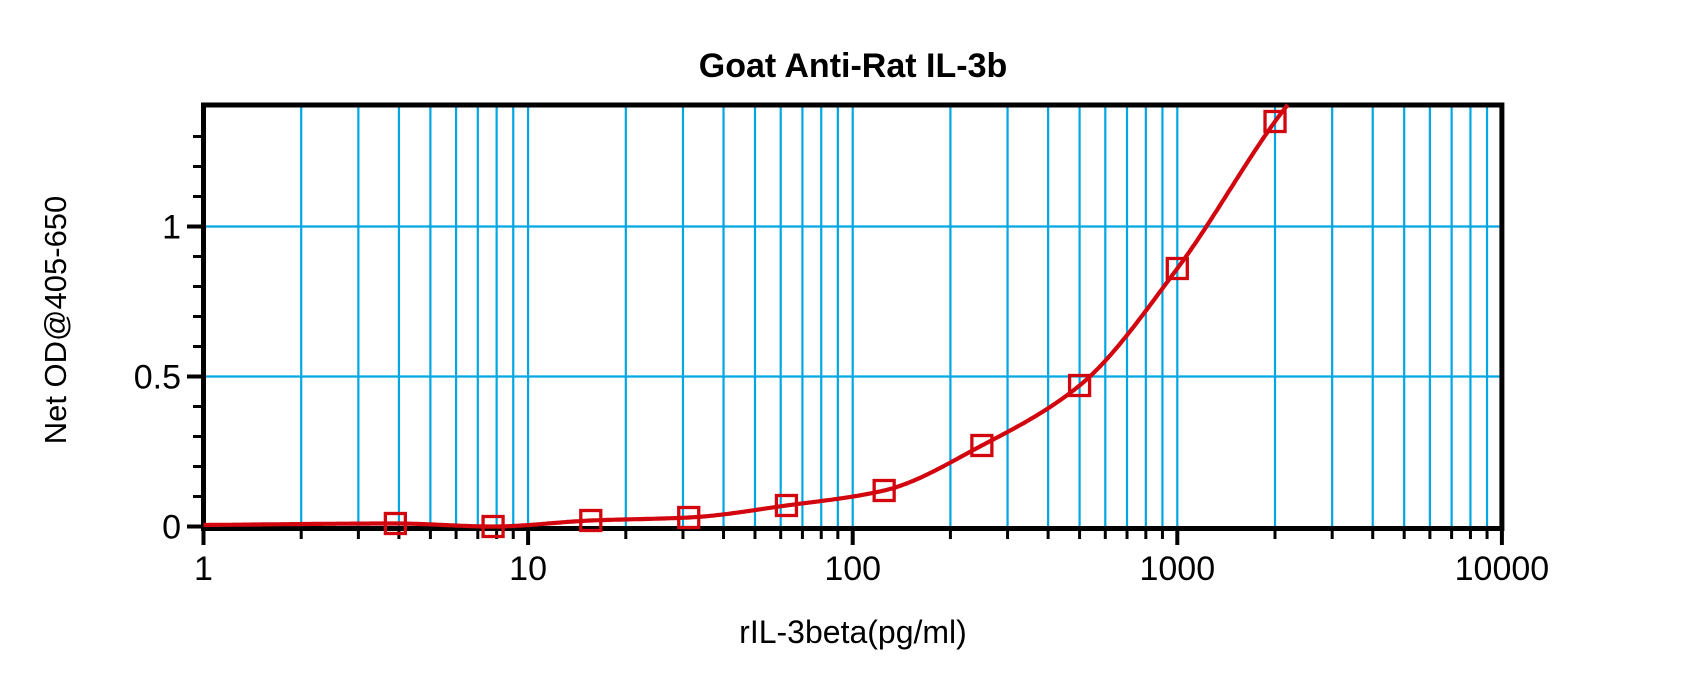 This screenshot has width=1700, height=676. Describe the element at coordinates (171, 528) in the screenshot. I see `y-tick-label: 0` at that location.